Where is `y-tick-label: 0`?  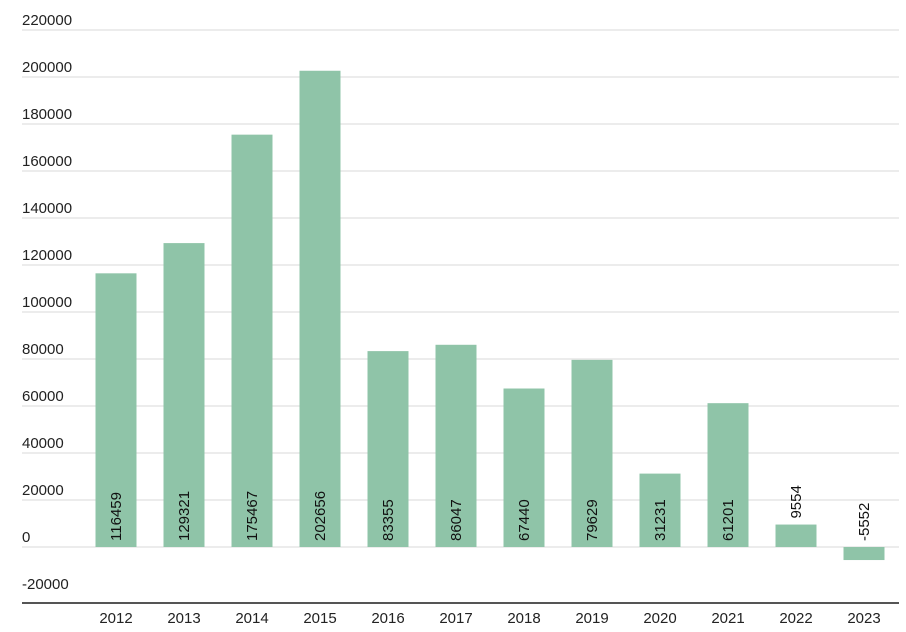 y-tick-label: 0 is located at coordinates (26, 537).